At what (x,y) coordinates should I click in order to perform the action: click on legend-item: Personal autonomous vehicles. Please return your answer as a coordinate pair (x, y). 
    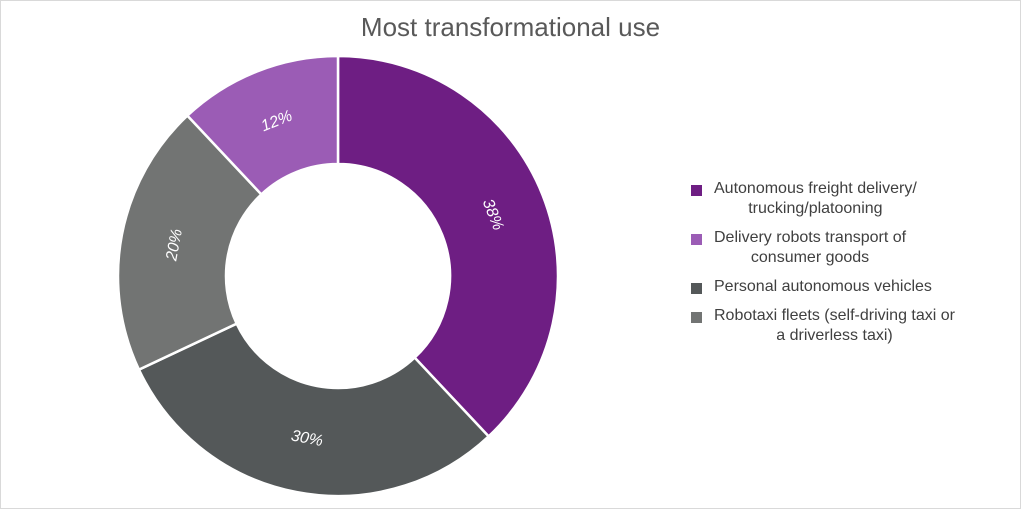
    Looking at the image, I should click on (856, 287).